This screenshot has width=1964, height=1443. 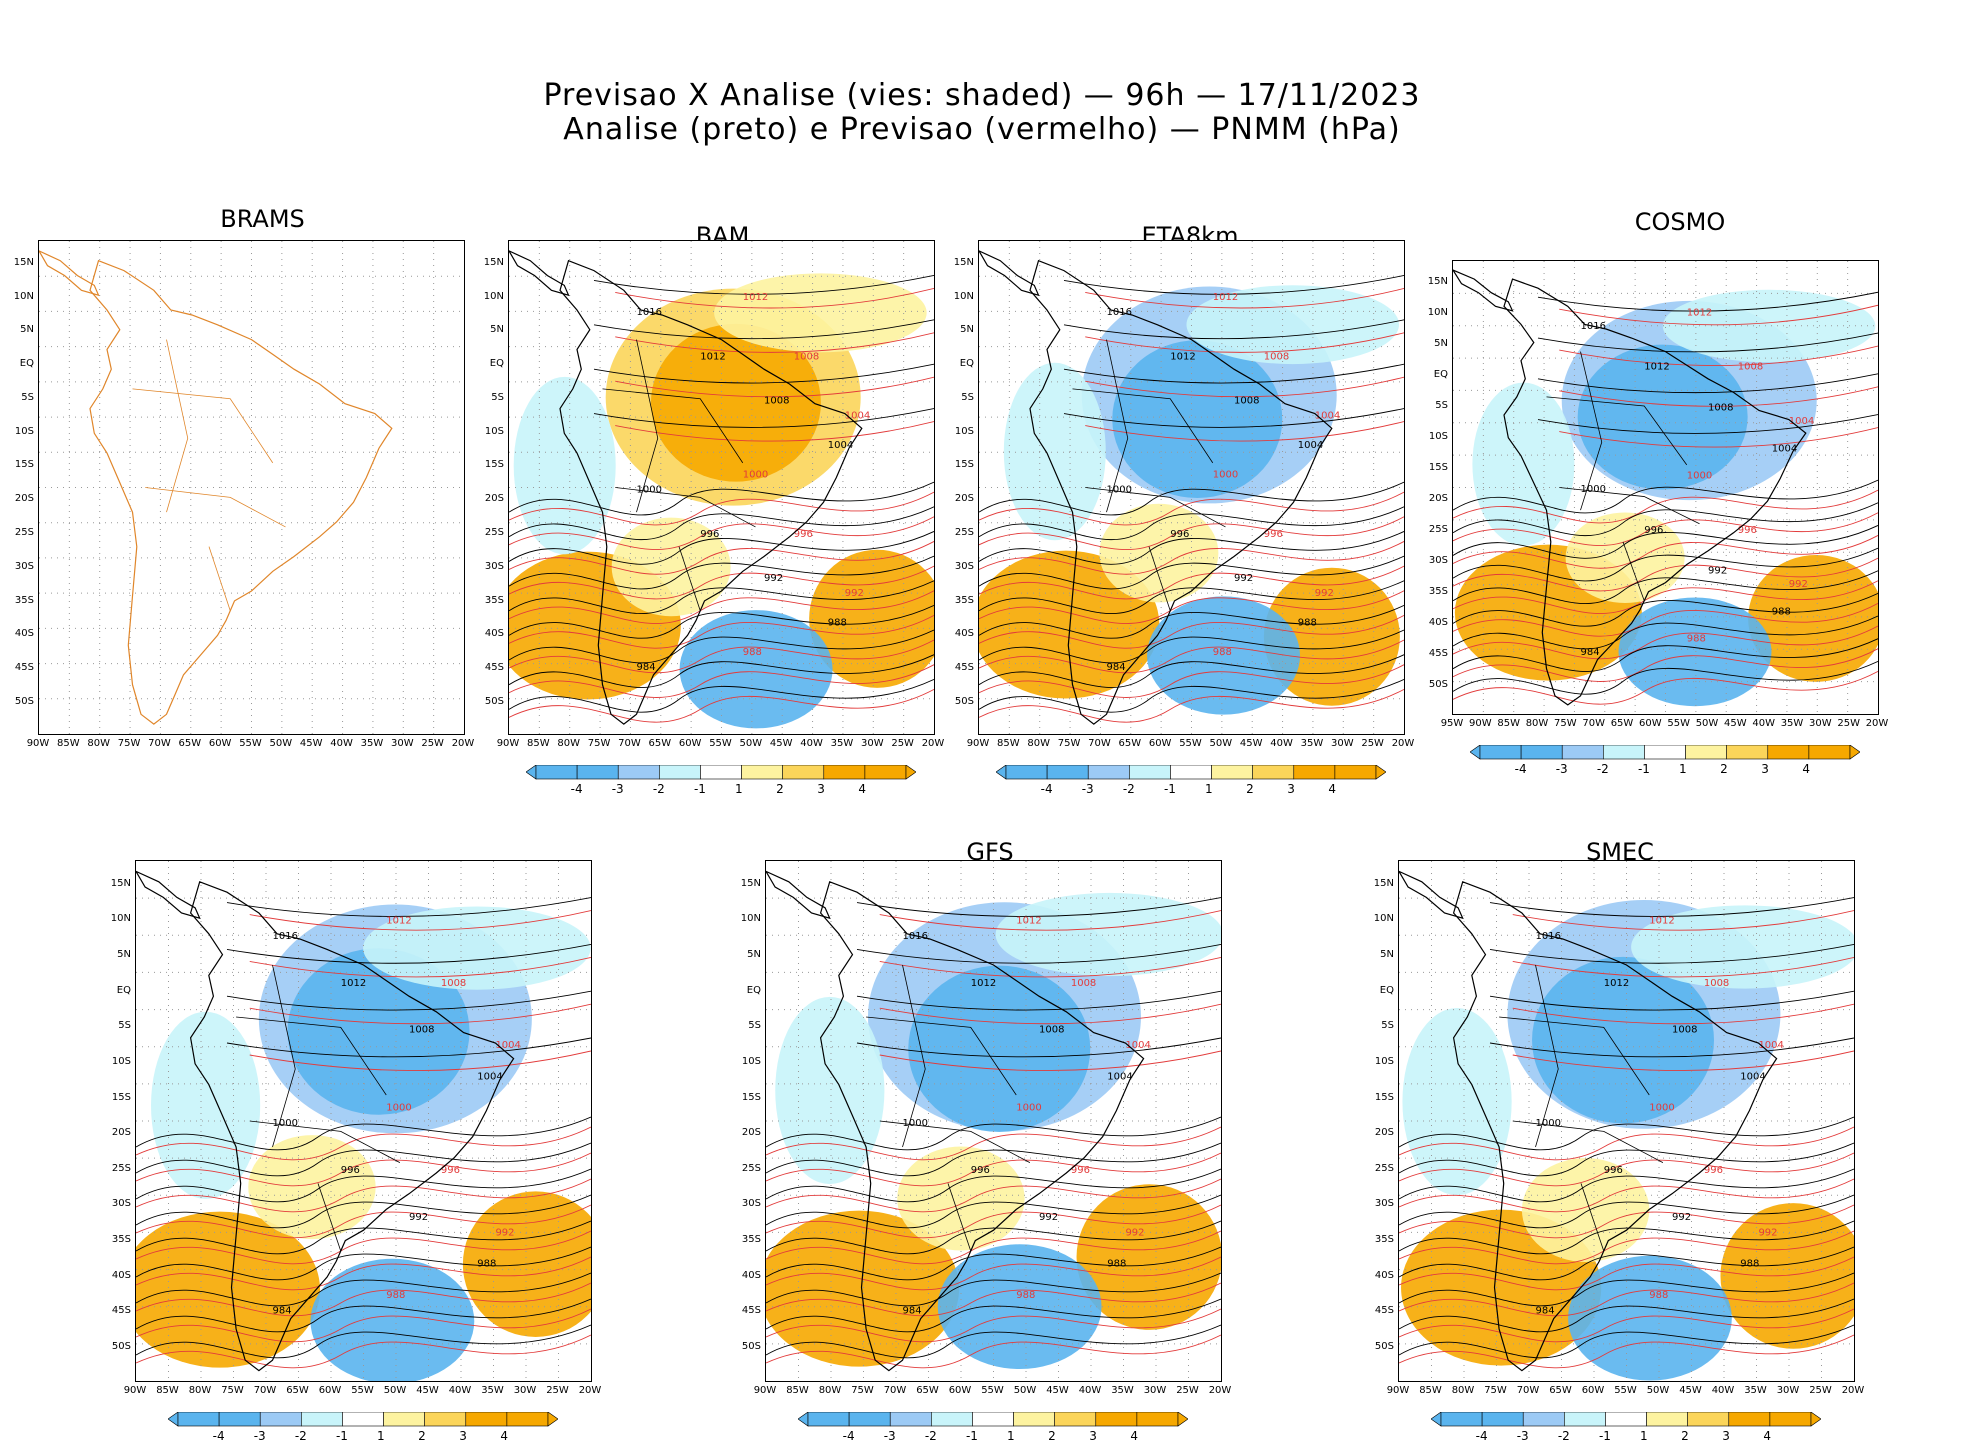 I want to click on lon-tick-label: 95W, so click(x=1452, y=723).